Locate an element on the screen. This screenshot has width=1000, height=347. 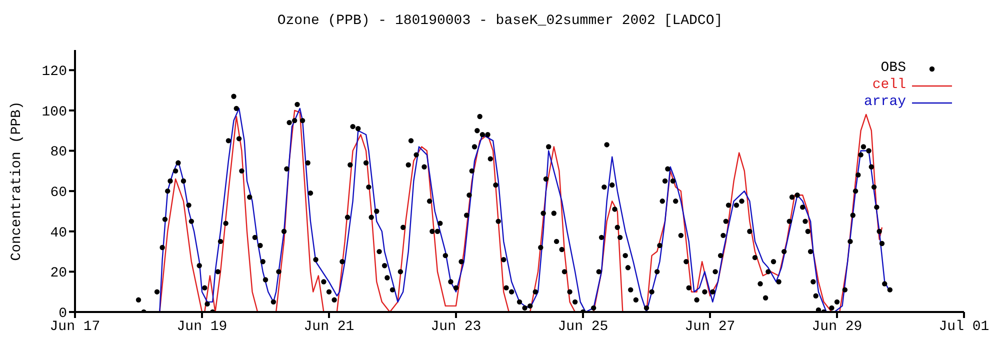
x-tick-label: Jun 23 is located at coordinates (456, 326).